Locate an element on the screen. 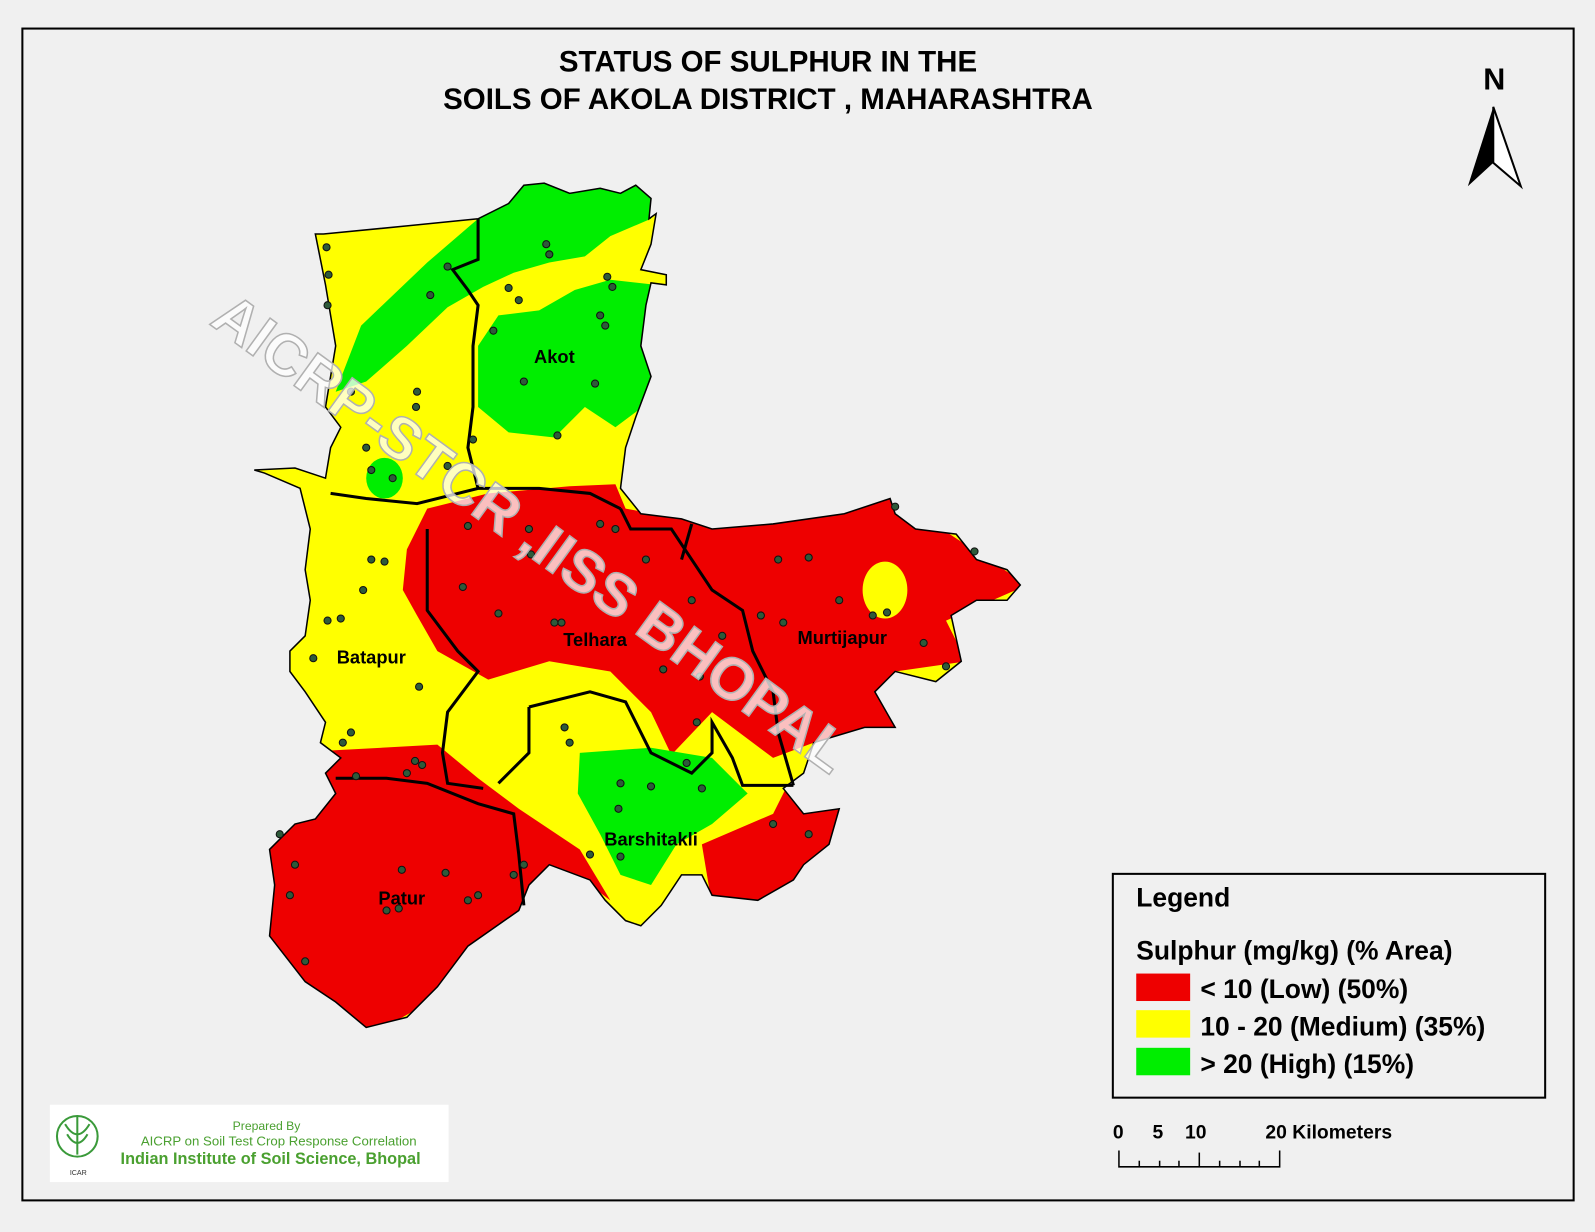  map-title-line2: SOILS OF AKOLA DISTRICT , MAHARASHTRA is located at coordinates (768, 99).